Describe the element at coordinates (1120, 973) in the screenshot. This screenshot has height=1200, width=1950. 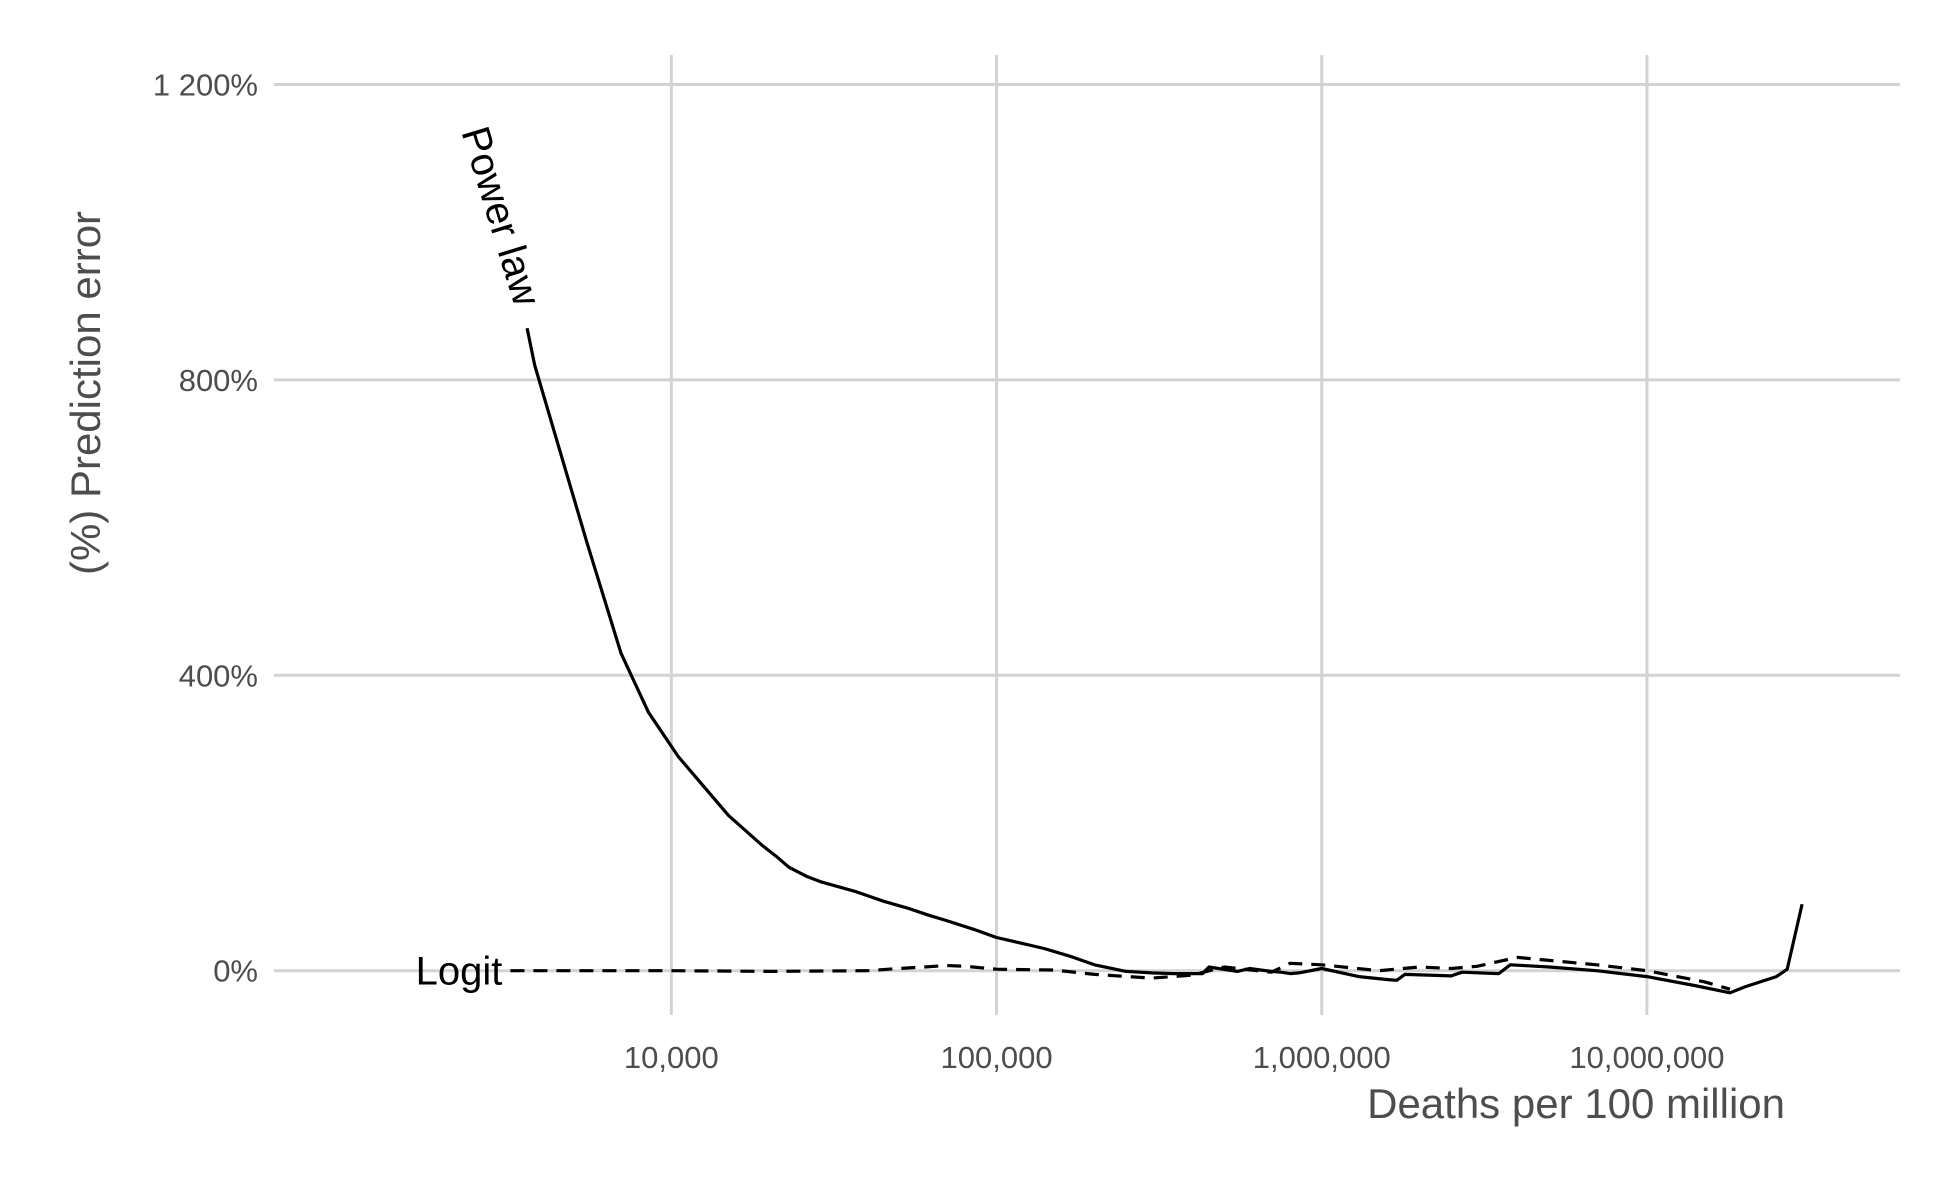
I see `series-line-logit` at that location.